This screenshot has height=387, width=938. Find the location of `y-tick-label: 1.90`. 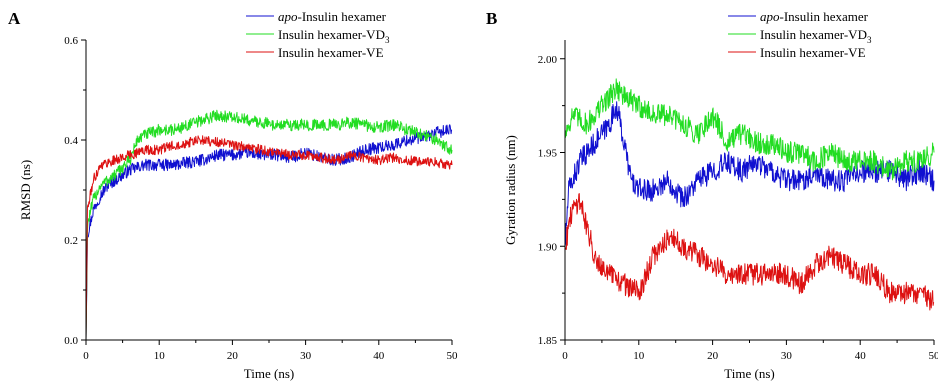

y-tick-label: 1.90 is located at coordinates (548, 247).